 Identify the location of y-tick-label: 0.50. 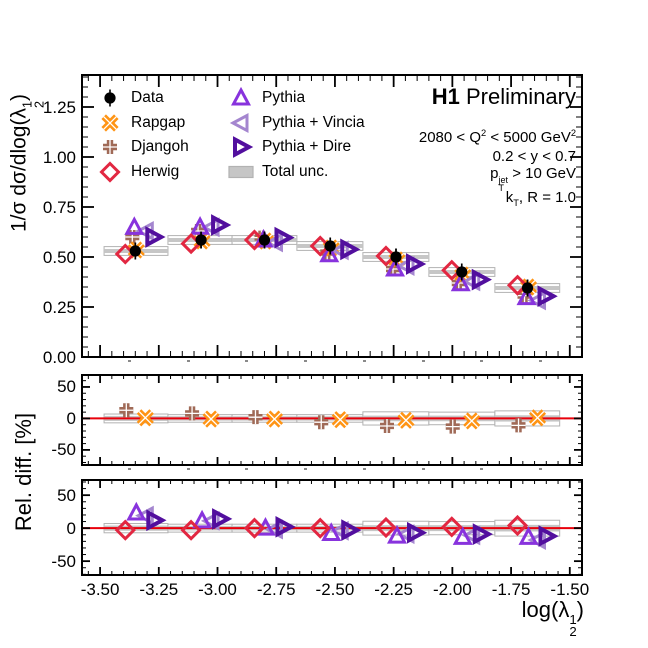
(59, 257).